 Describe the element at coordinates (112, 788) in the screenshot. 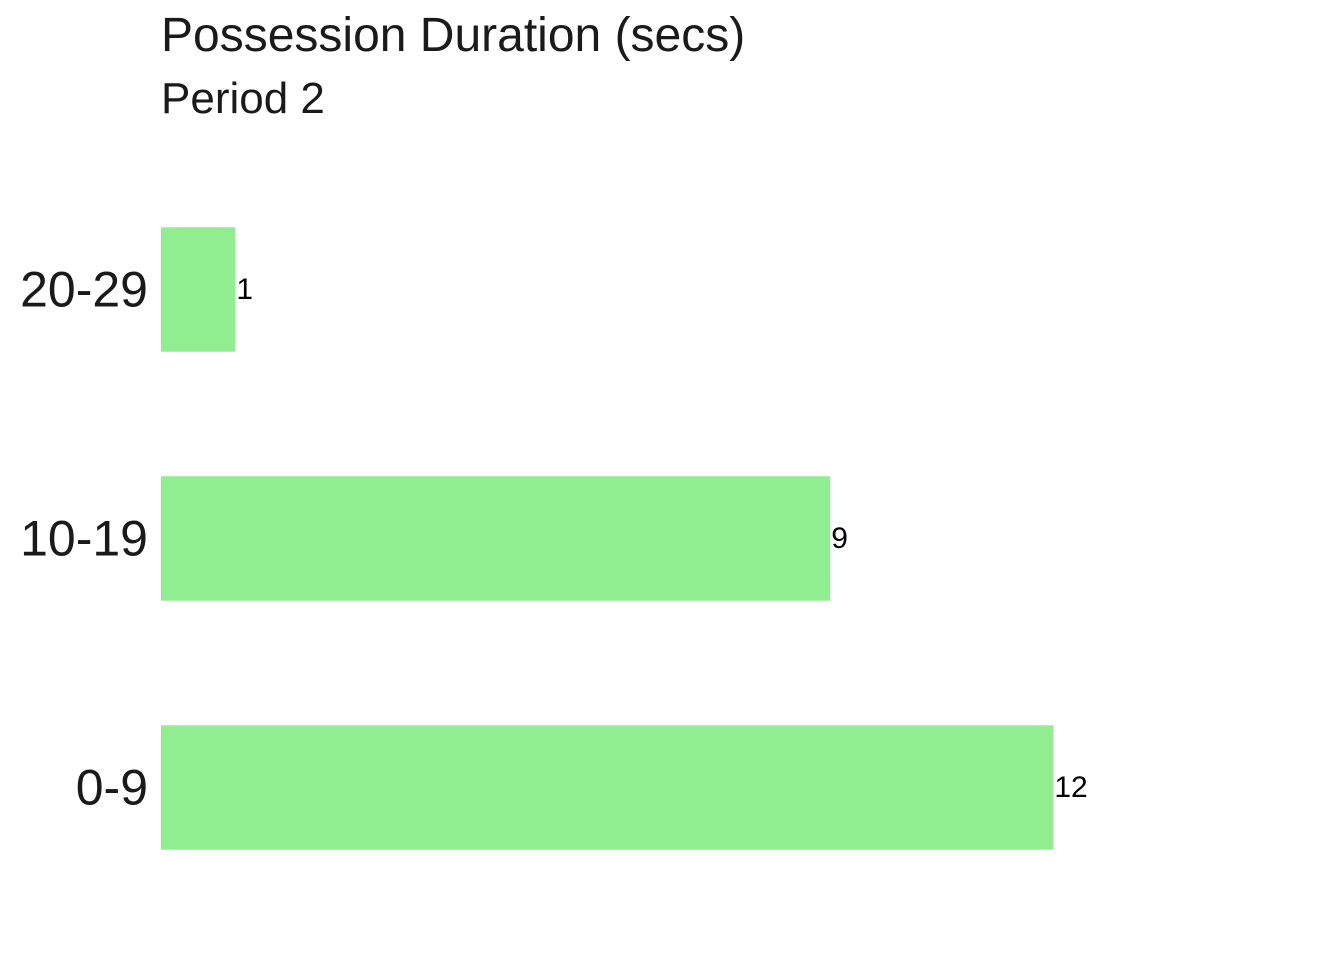

I see `y-tick-label: 0-9` at that location.